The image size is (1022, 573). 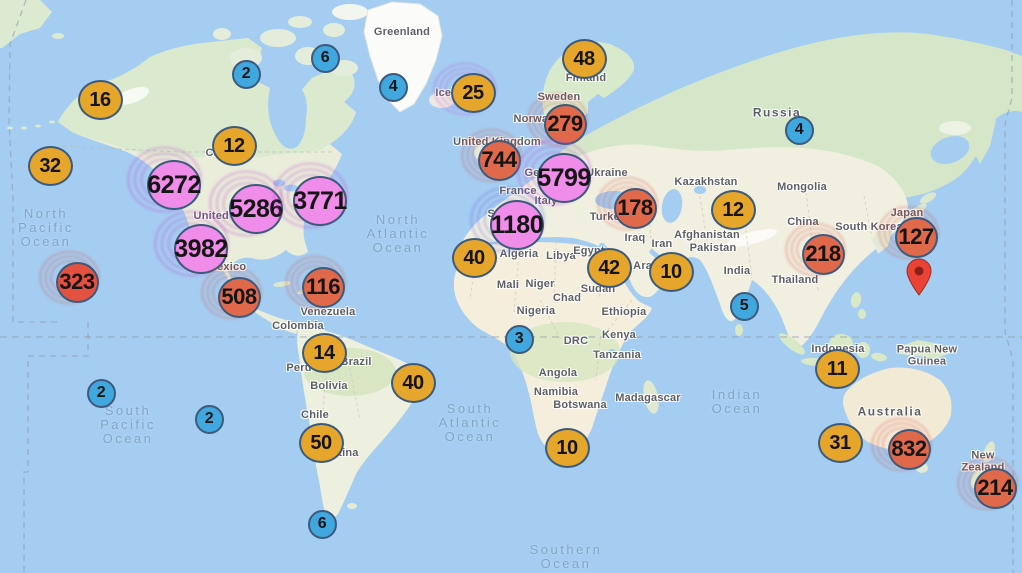 I want to click on cluster-marker-32: 32, so click(x=50, y=166).